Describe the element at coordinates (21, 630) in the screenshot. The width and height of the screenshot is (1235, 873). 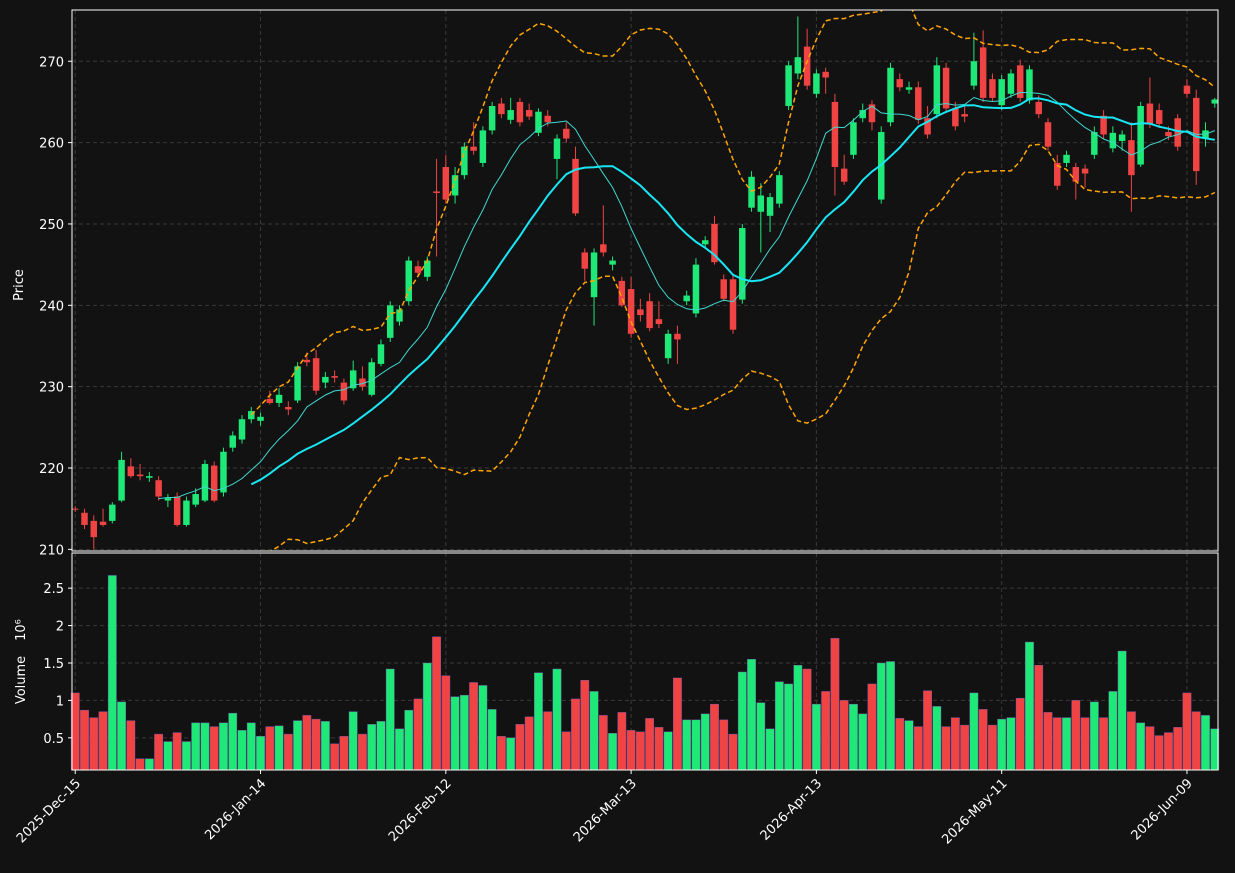
I see `volume-offset: 10⁶` at that location.